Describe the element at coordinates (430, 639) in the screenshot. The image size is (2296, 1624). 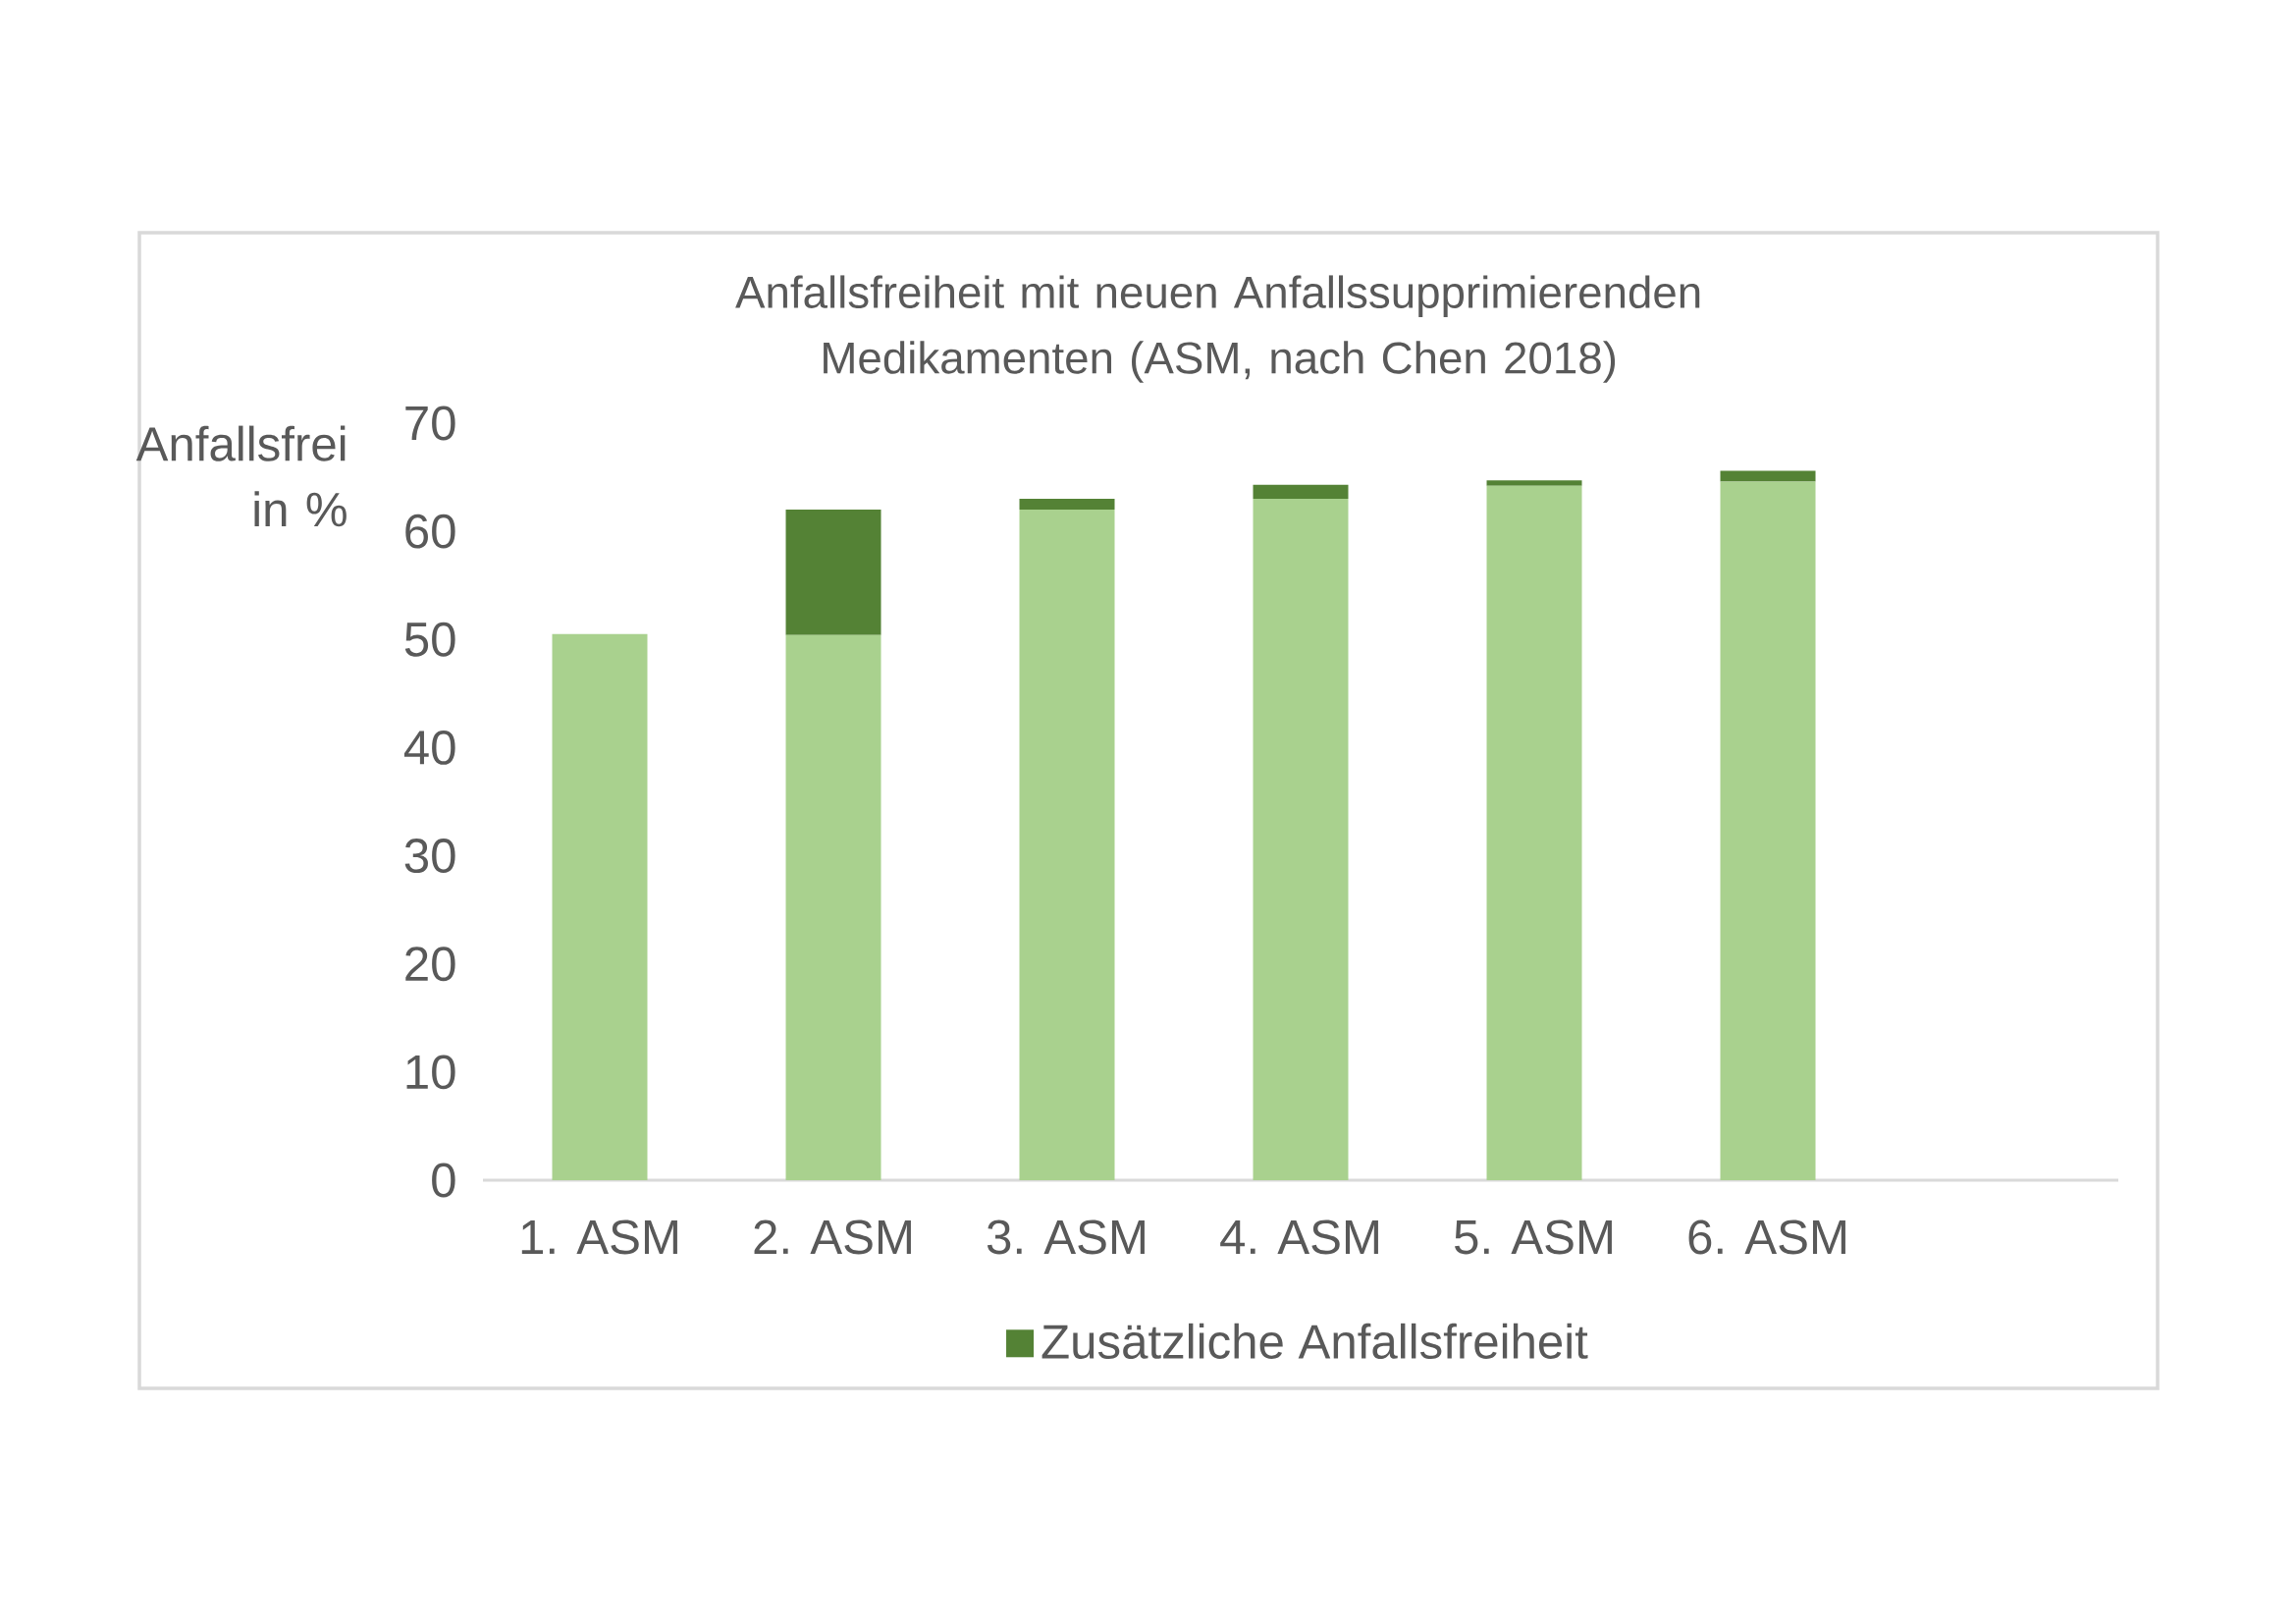
I see `y-tick-label: 50` at that location.